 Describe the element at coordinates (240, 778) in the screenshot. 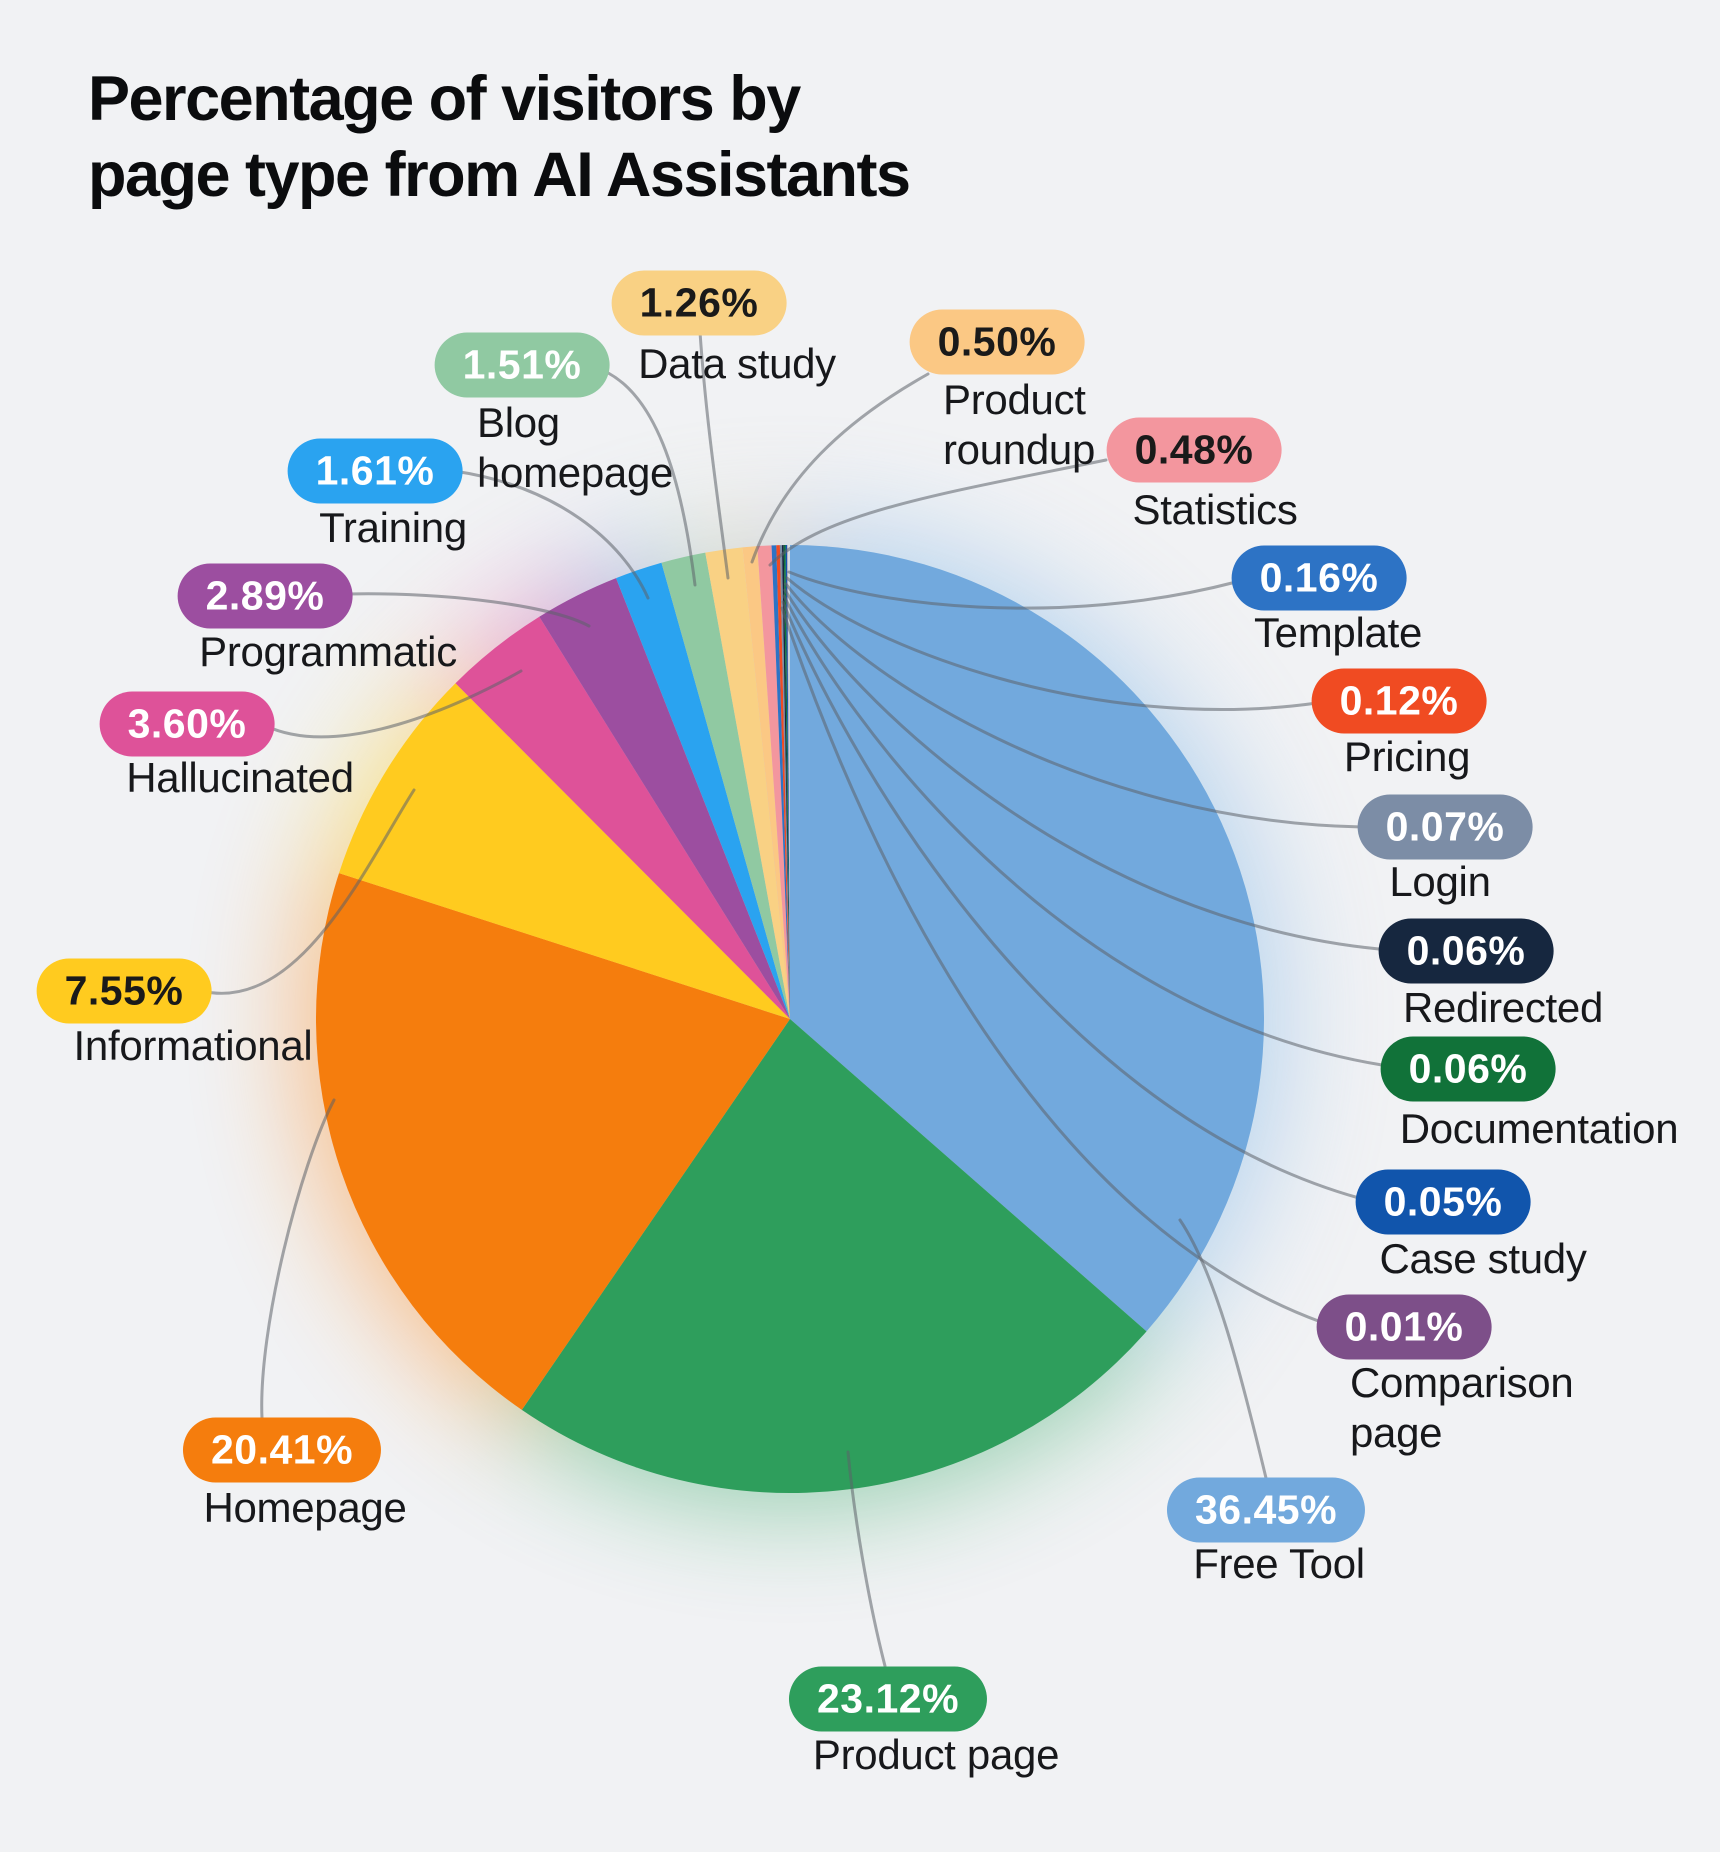

I see `label-hallucinated: Hallucinated` at that location.